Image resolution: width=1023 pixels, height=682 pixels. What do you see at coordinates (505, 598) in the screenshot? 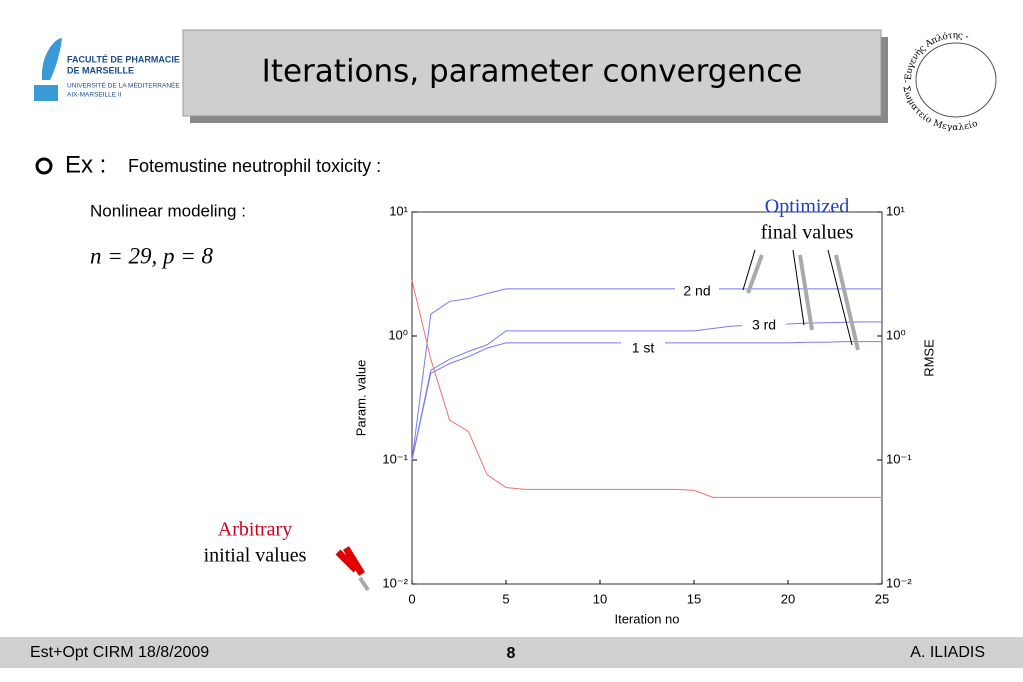
I see `x-tick-label: 5` at bounding box center [505, 598].